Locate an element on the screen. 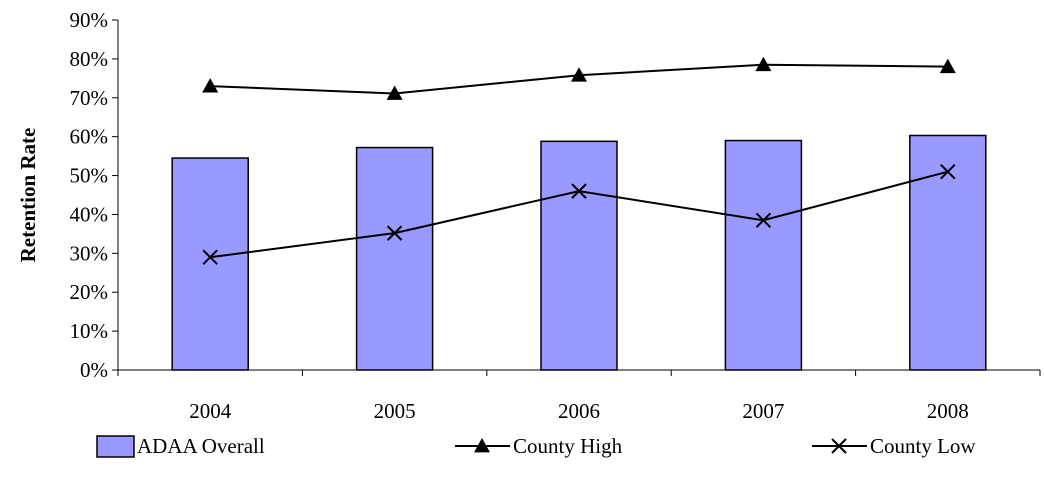 The width and height of the screenshot is (1044, 496). x-tick-label: 2006 is located at coordinates (579, 411).